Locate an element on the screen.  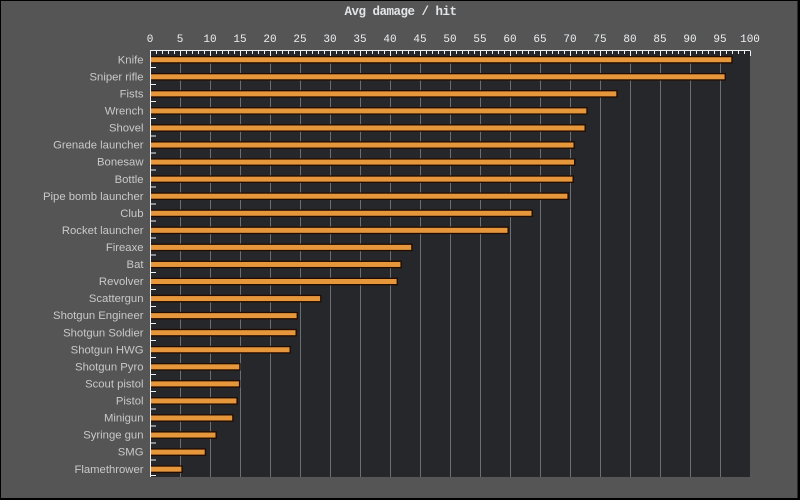
svg-text: 10 is located at coordinates (209, 40).